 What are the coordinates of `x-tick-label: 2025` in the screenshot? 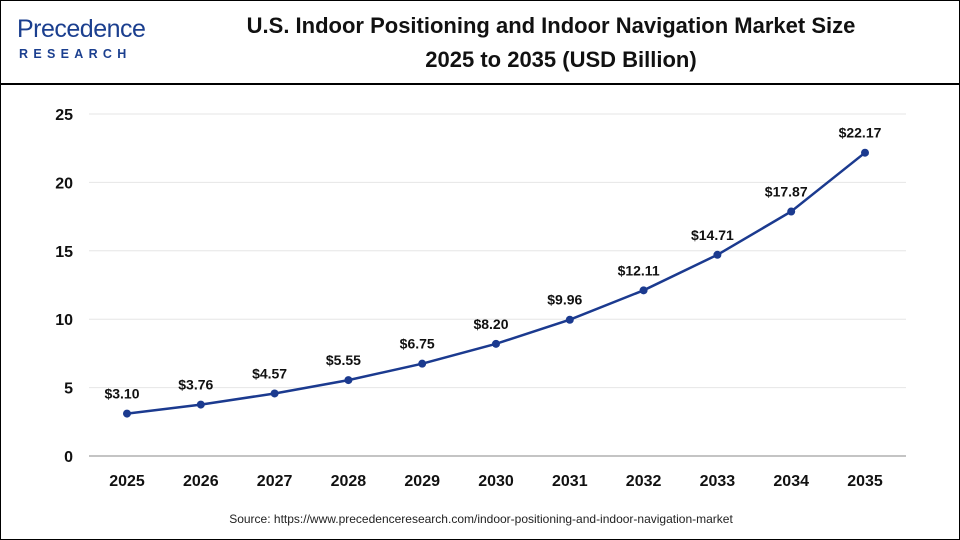 It's located at (127, 481).